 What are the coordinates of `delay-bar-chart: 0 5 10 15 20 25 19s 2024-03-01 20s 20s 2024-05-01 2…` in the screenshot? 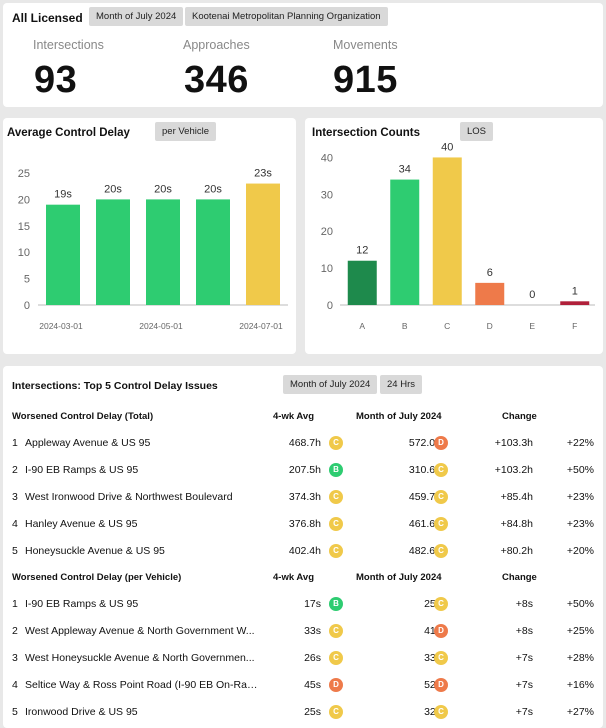 It's located at (153, 249).